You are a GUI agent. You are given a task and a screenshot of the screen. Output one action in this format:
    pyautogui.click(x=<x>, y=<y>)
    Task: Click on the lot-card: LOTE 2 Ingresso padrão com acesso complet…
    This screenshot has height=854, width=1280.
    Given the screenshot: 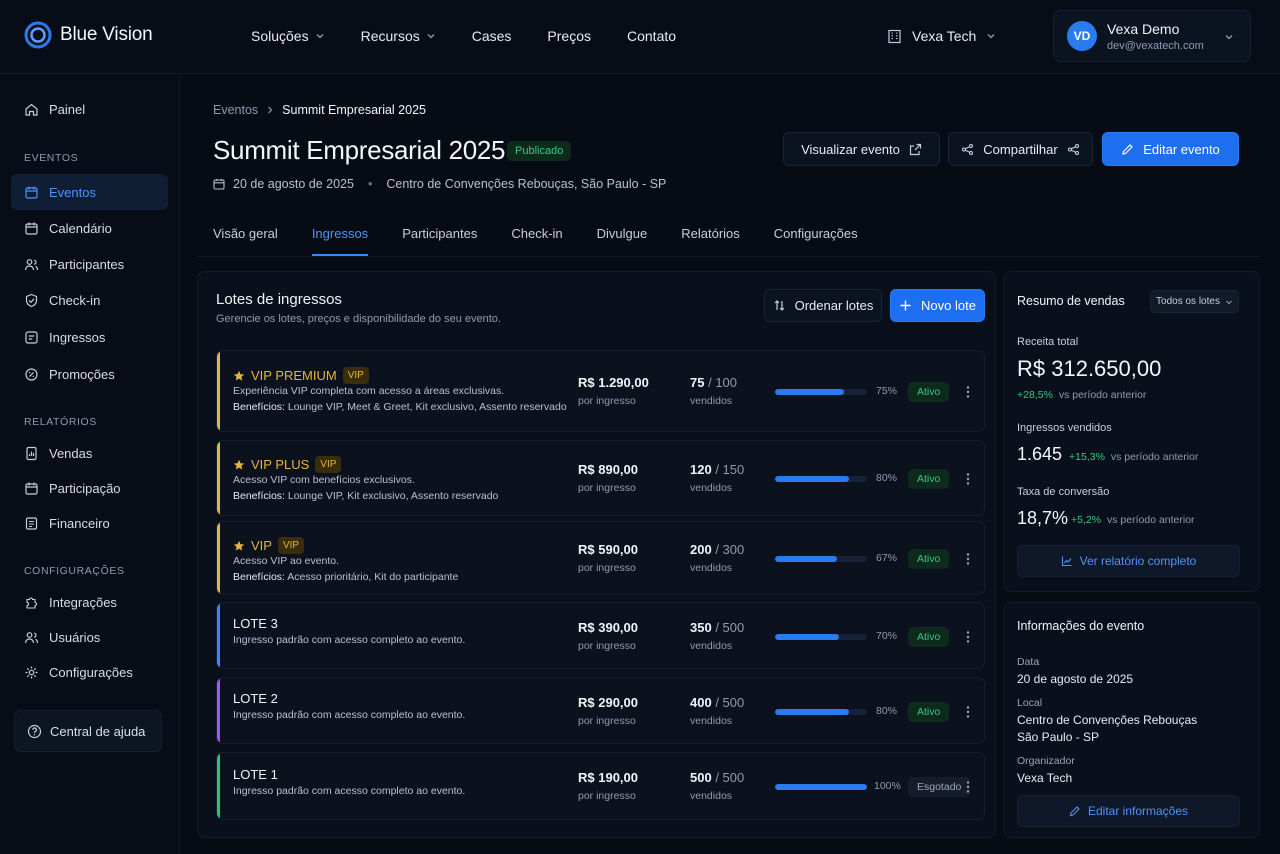 What is the action you would take?
    pyautogui.click(x=600, y=710)
    